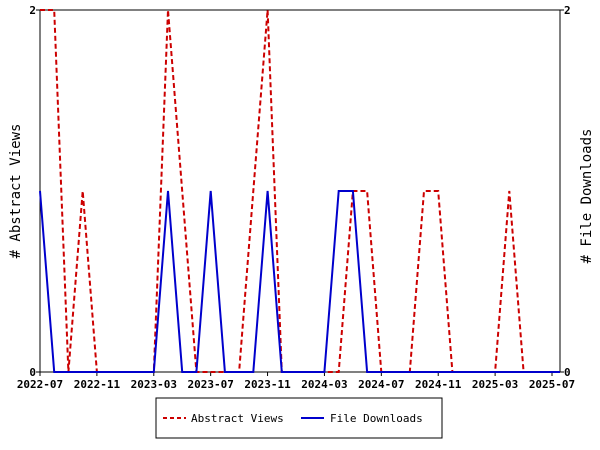  I want to click on legend-label-file-downloads: File Downloads, so click(376, 418).